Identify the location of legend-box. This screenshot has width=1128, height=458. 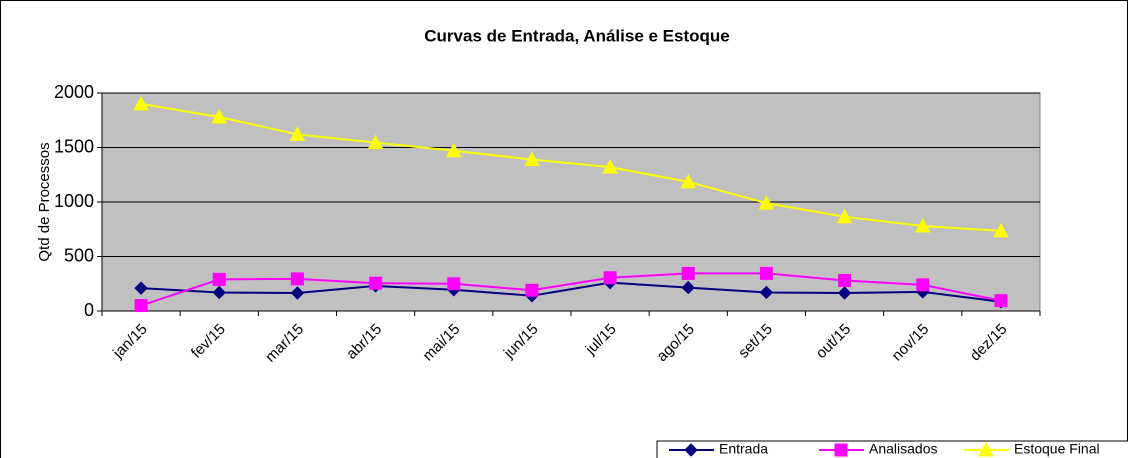
(892, 449).